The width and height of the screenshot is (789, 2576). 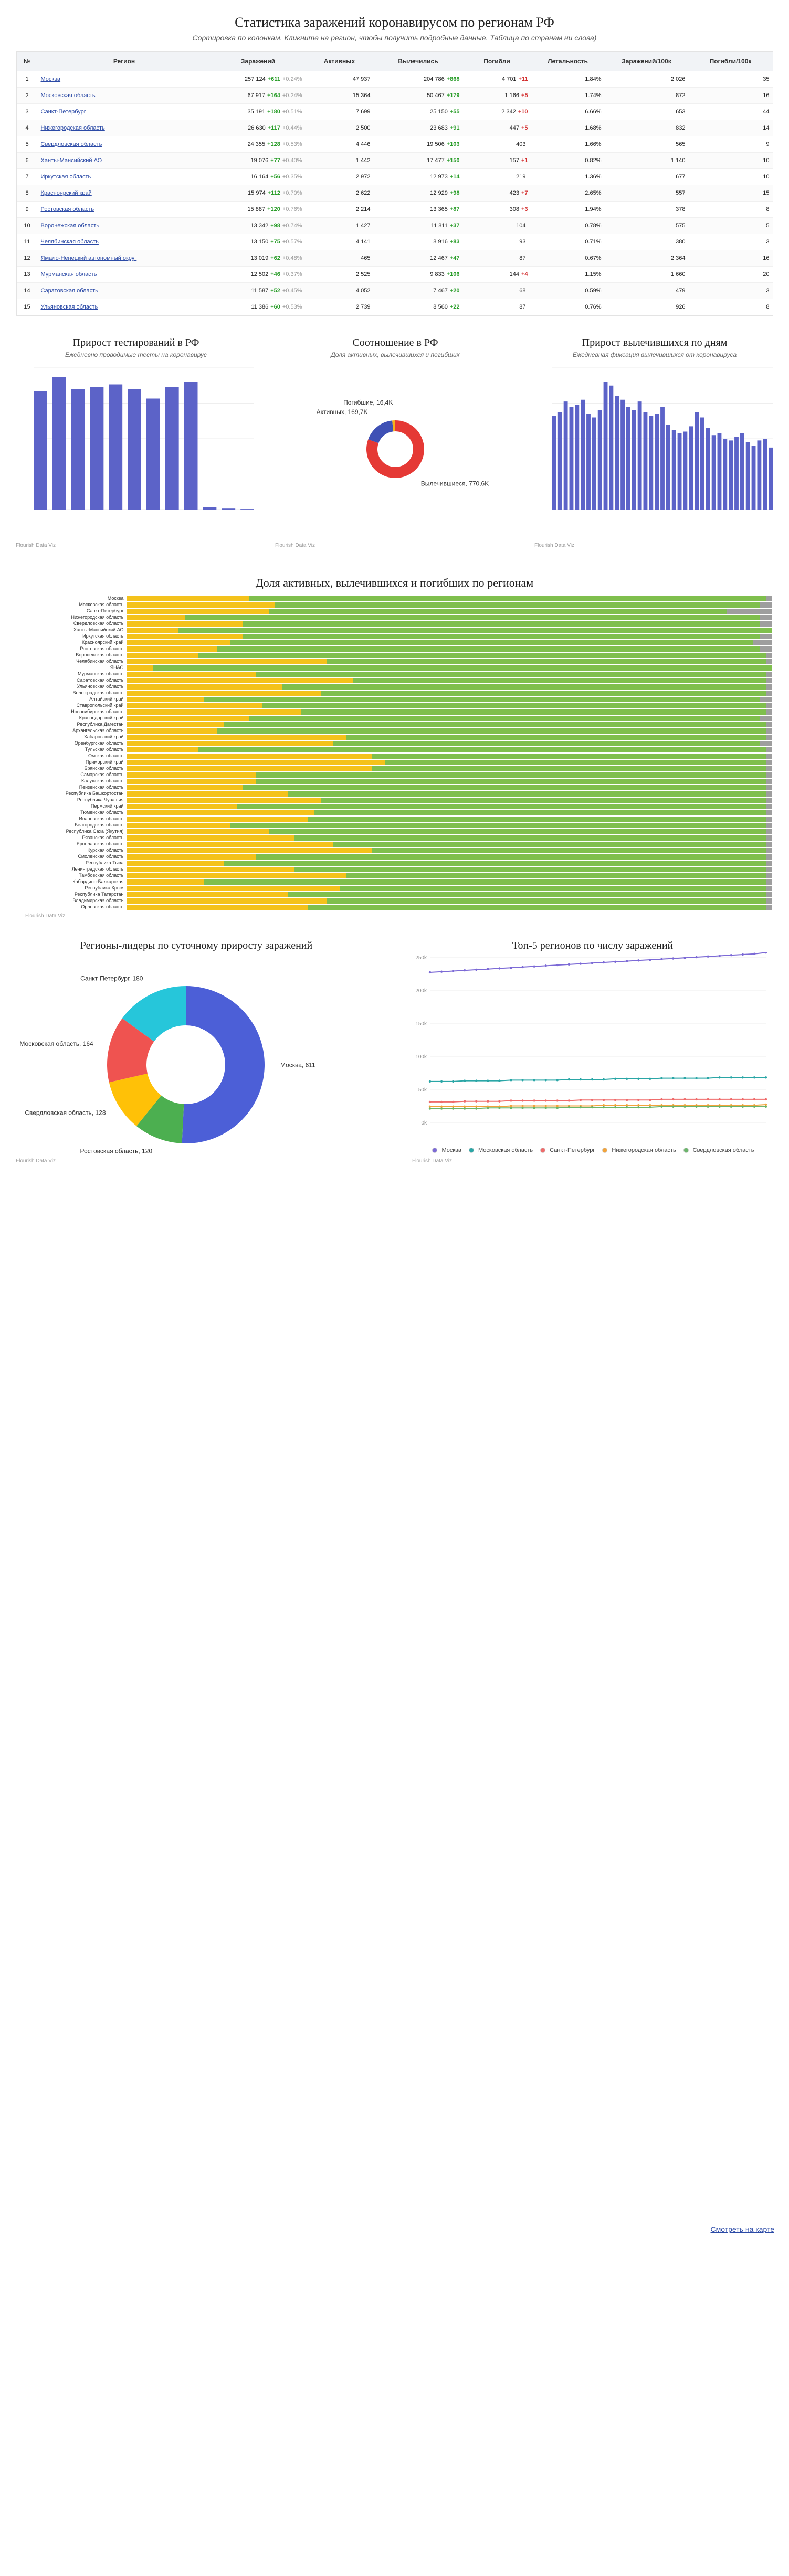 I want to click on region-link: Мурманская область, so click(x=68, y=274).